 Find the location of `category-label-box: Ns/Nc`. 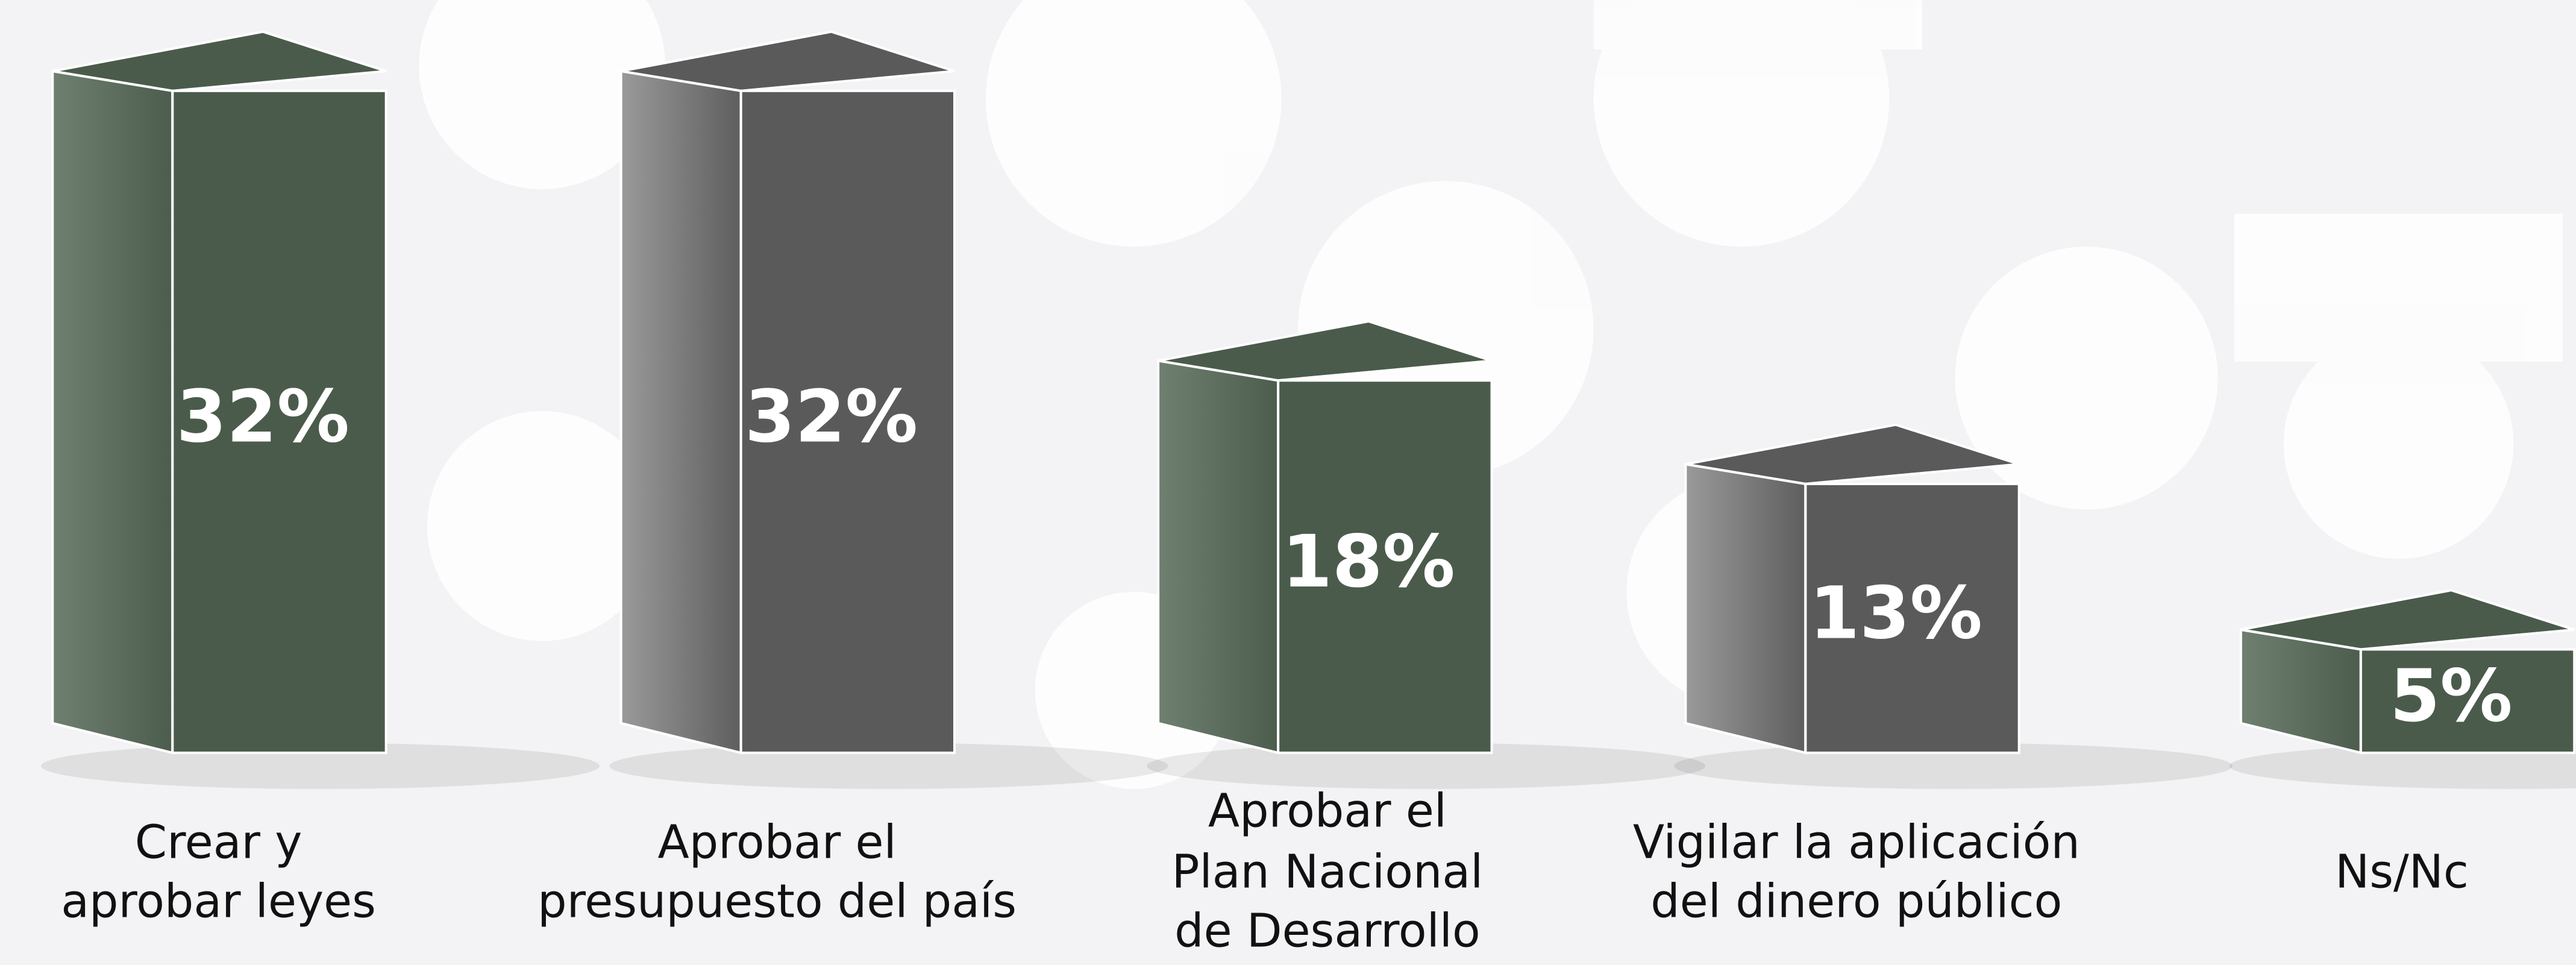

category-label-box: Ns/Nc is located at coordinates (2402, 872).